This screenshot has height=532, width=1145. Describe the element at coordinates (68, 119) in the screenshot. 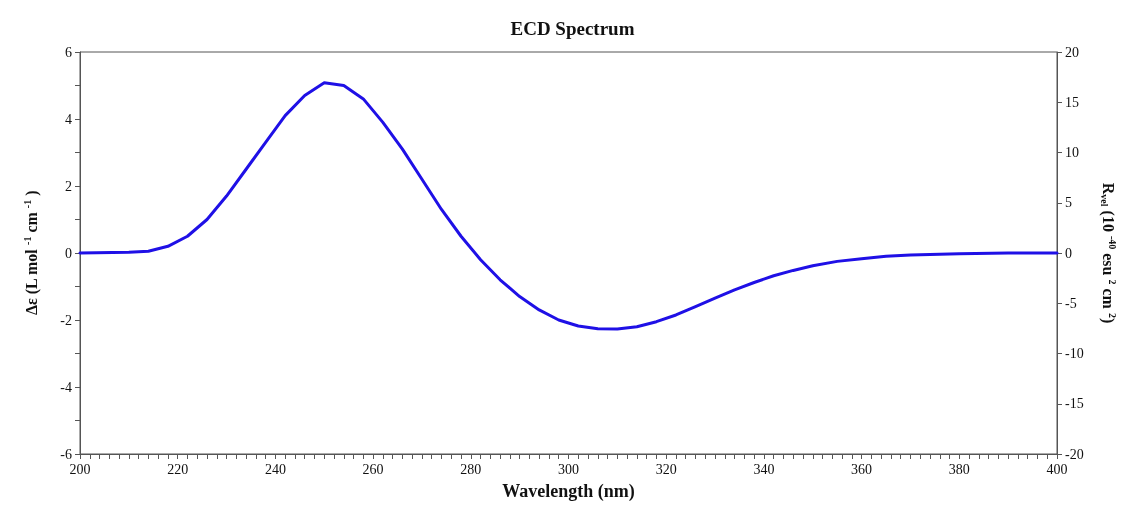

I see `y-tick-label: 4` at that location.